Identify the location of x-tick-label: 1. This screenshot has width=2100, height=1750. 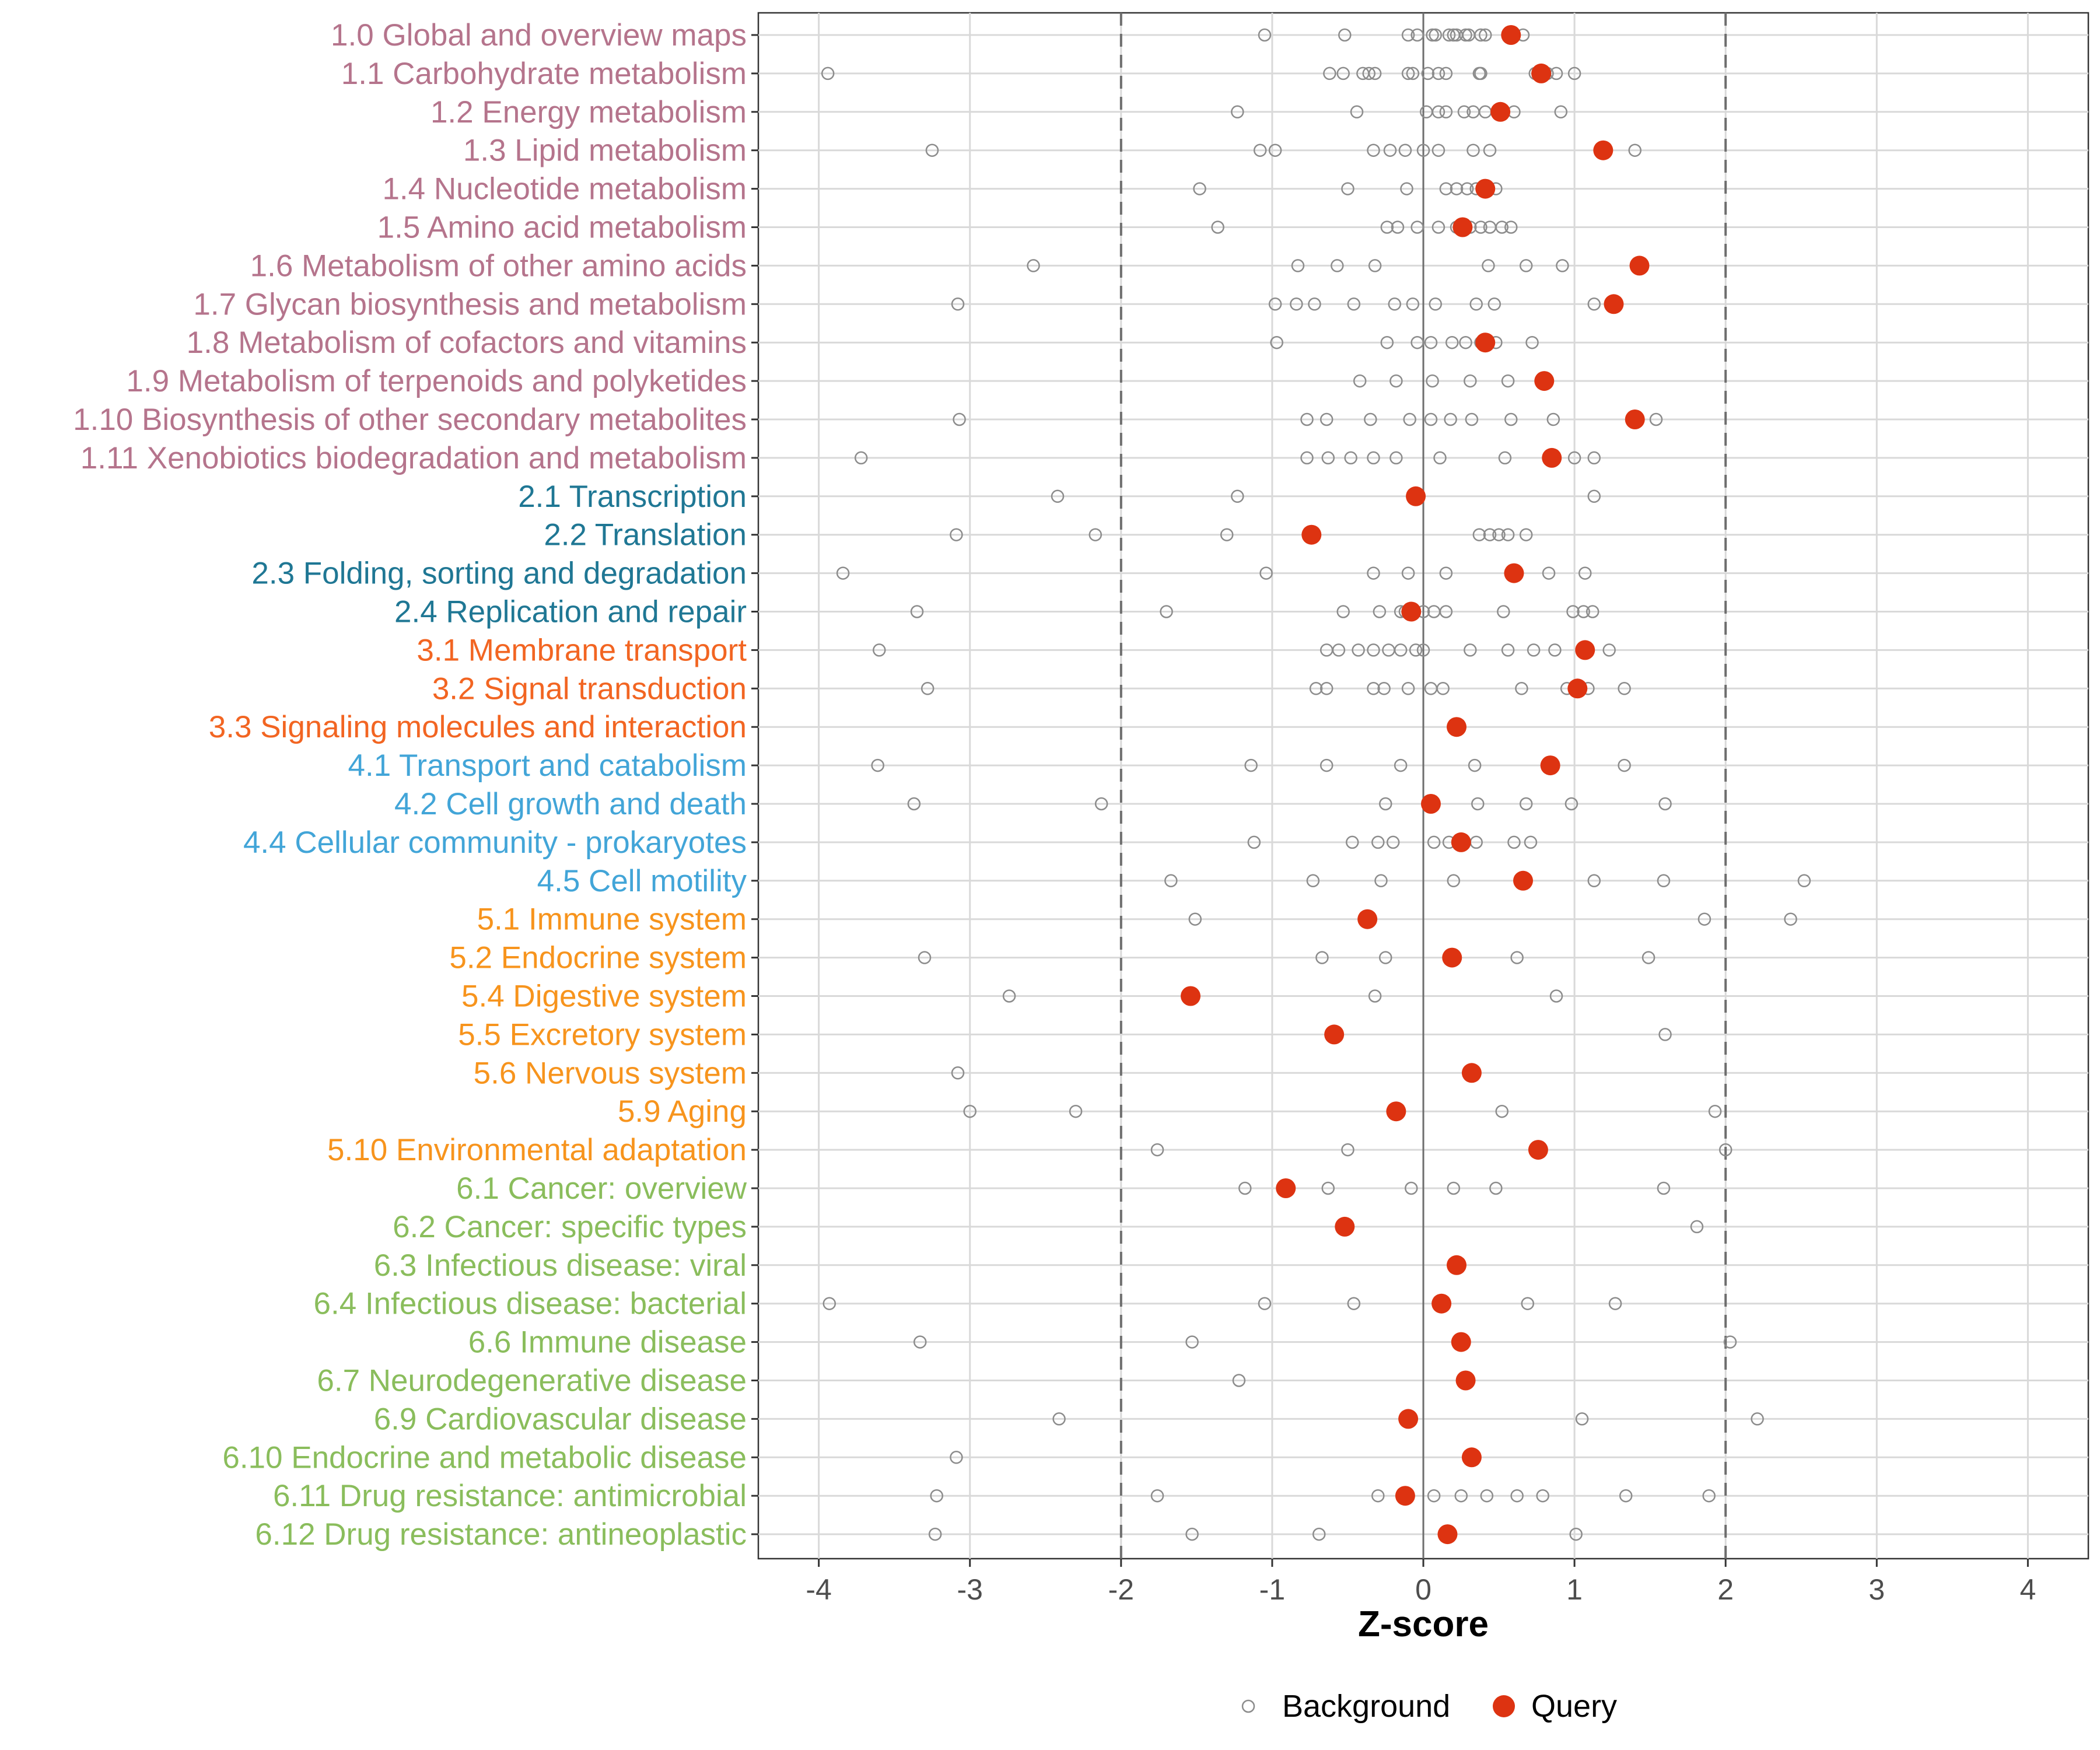
(1574, 1589).